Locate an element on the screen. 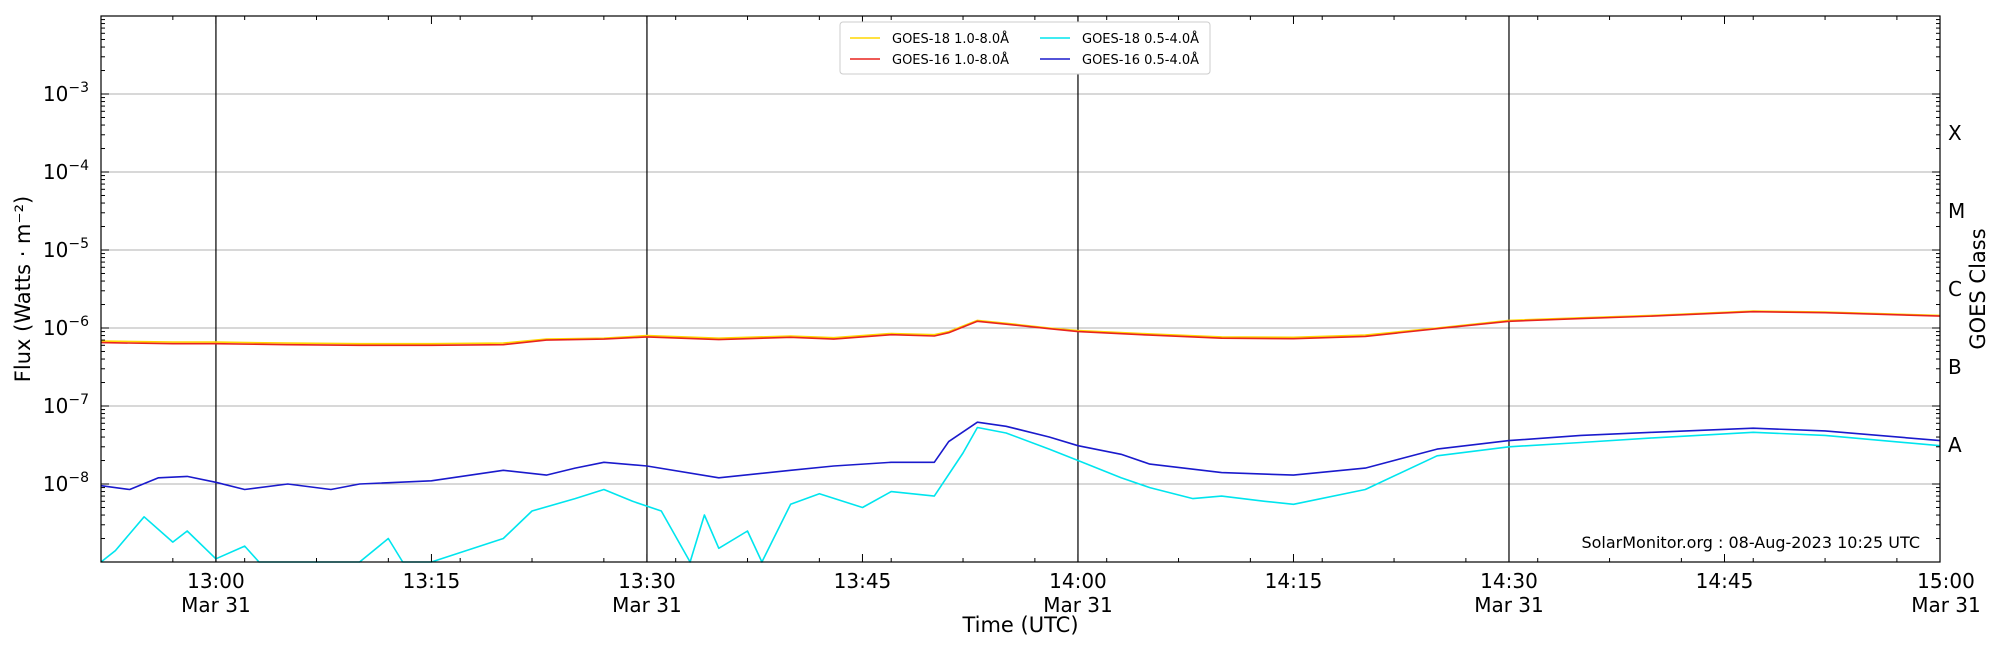 This screenshot has width=2000, height=650. y-tick-label: 10⁻⁴ is located at coordinates (66, 171).